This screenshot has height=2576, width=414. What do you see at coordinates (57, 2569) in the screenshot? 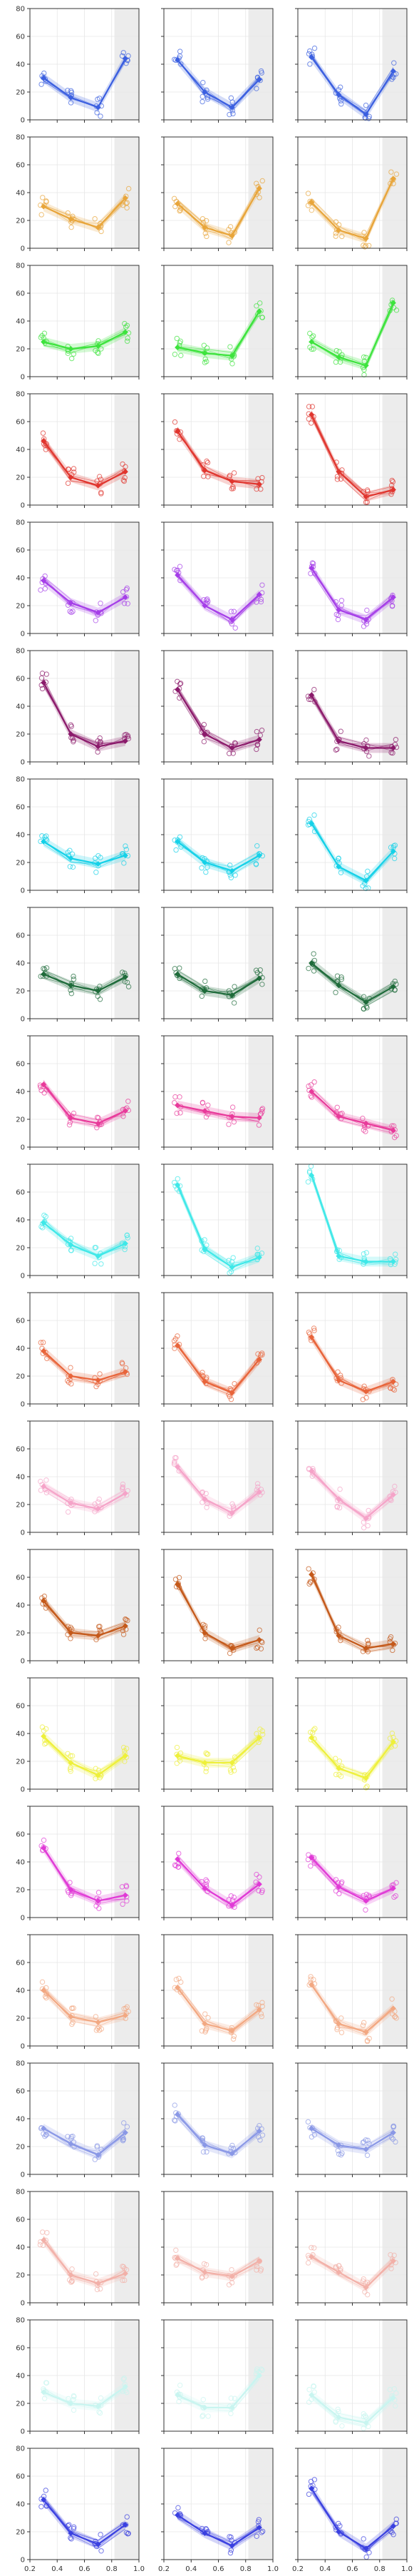
I see `x-tick-label: 0.4` at bounding box center [57, 2569].